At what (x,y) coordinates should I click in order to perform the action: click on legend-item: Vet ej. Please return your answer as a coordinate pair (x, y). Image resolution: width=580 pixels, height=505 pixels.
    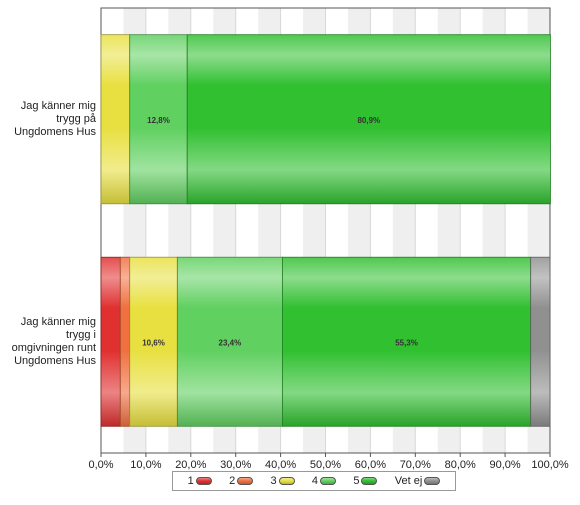
    Looking at the image, I should click on (418, 481).